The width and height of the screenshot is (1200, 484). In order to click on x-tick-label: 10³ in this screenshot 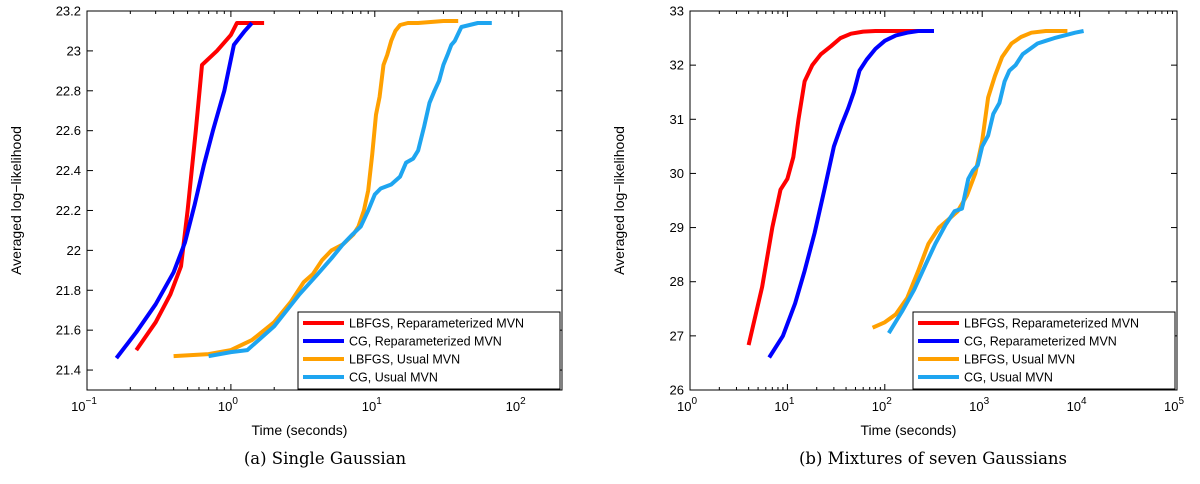, I will do `click(979, 405)`.